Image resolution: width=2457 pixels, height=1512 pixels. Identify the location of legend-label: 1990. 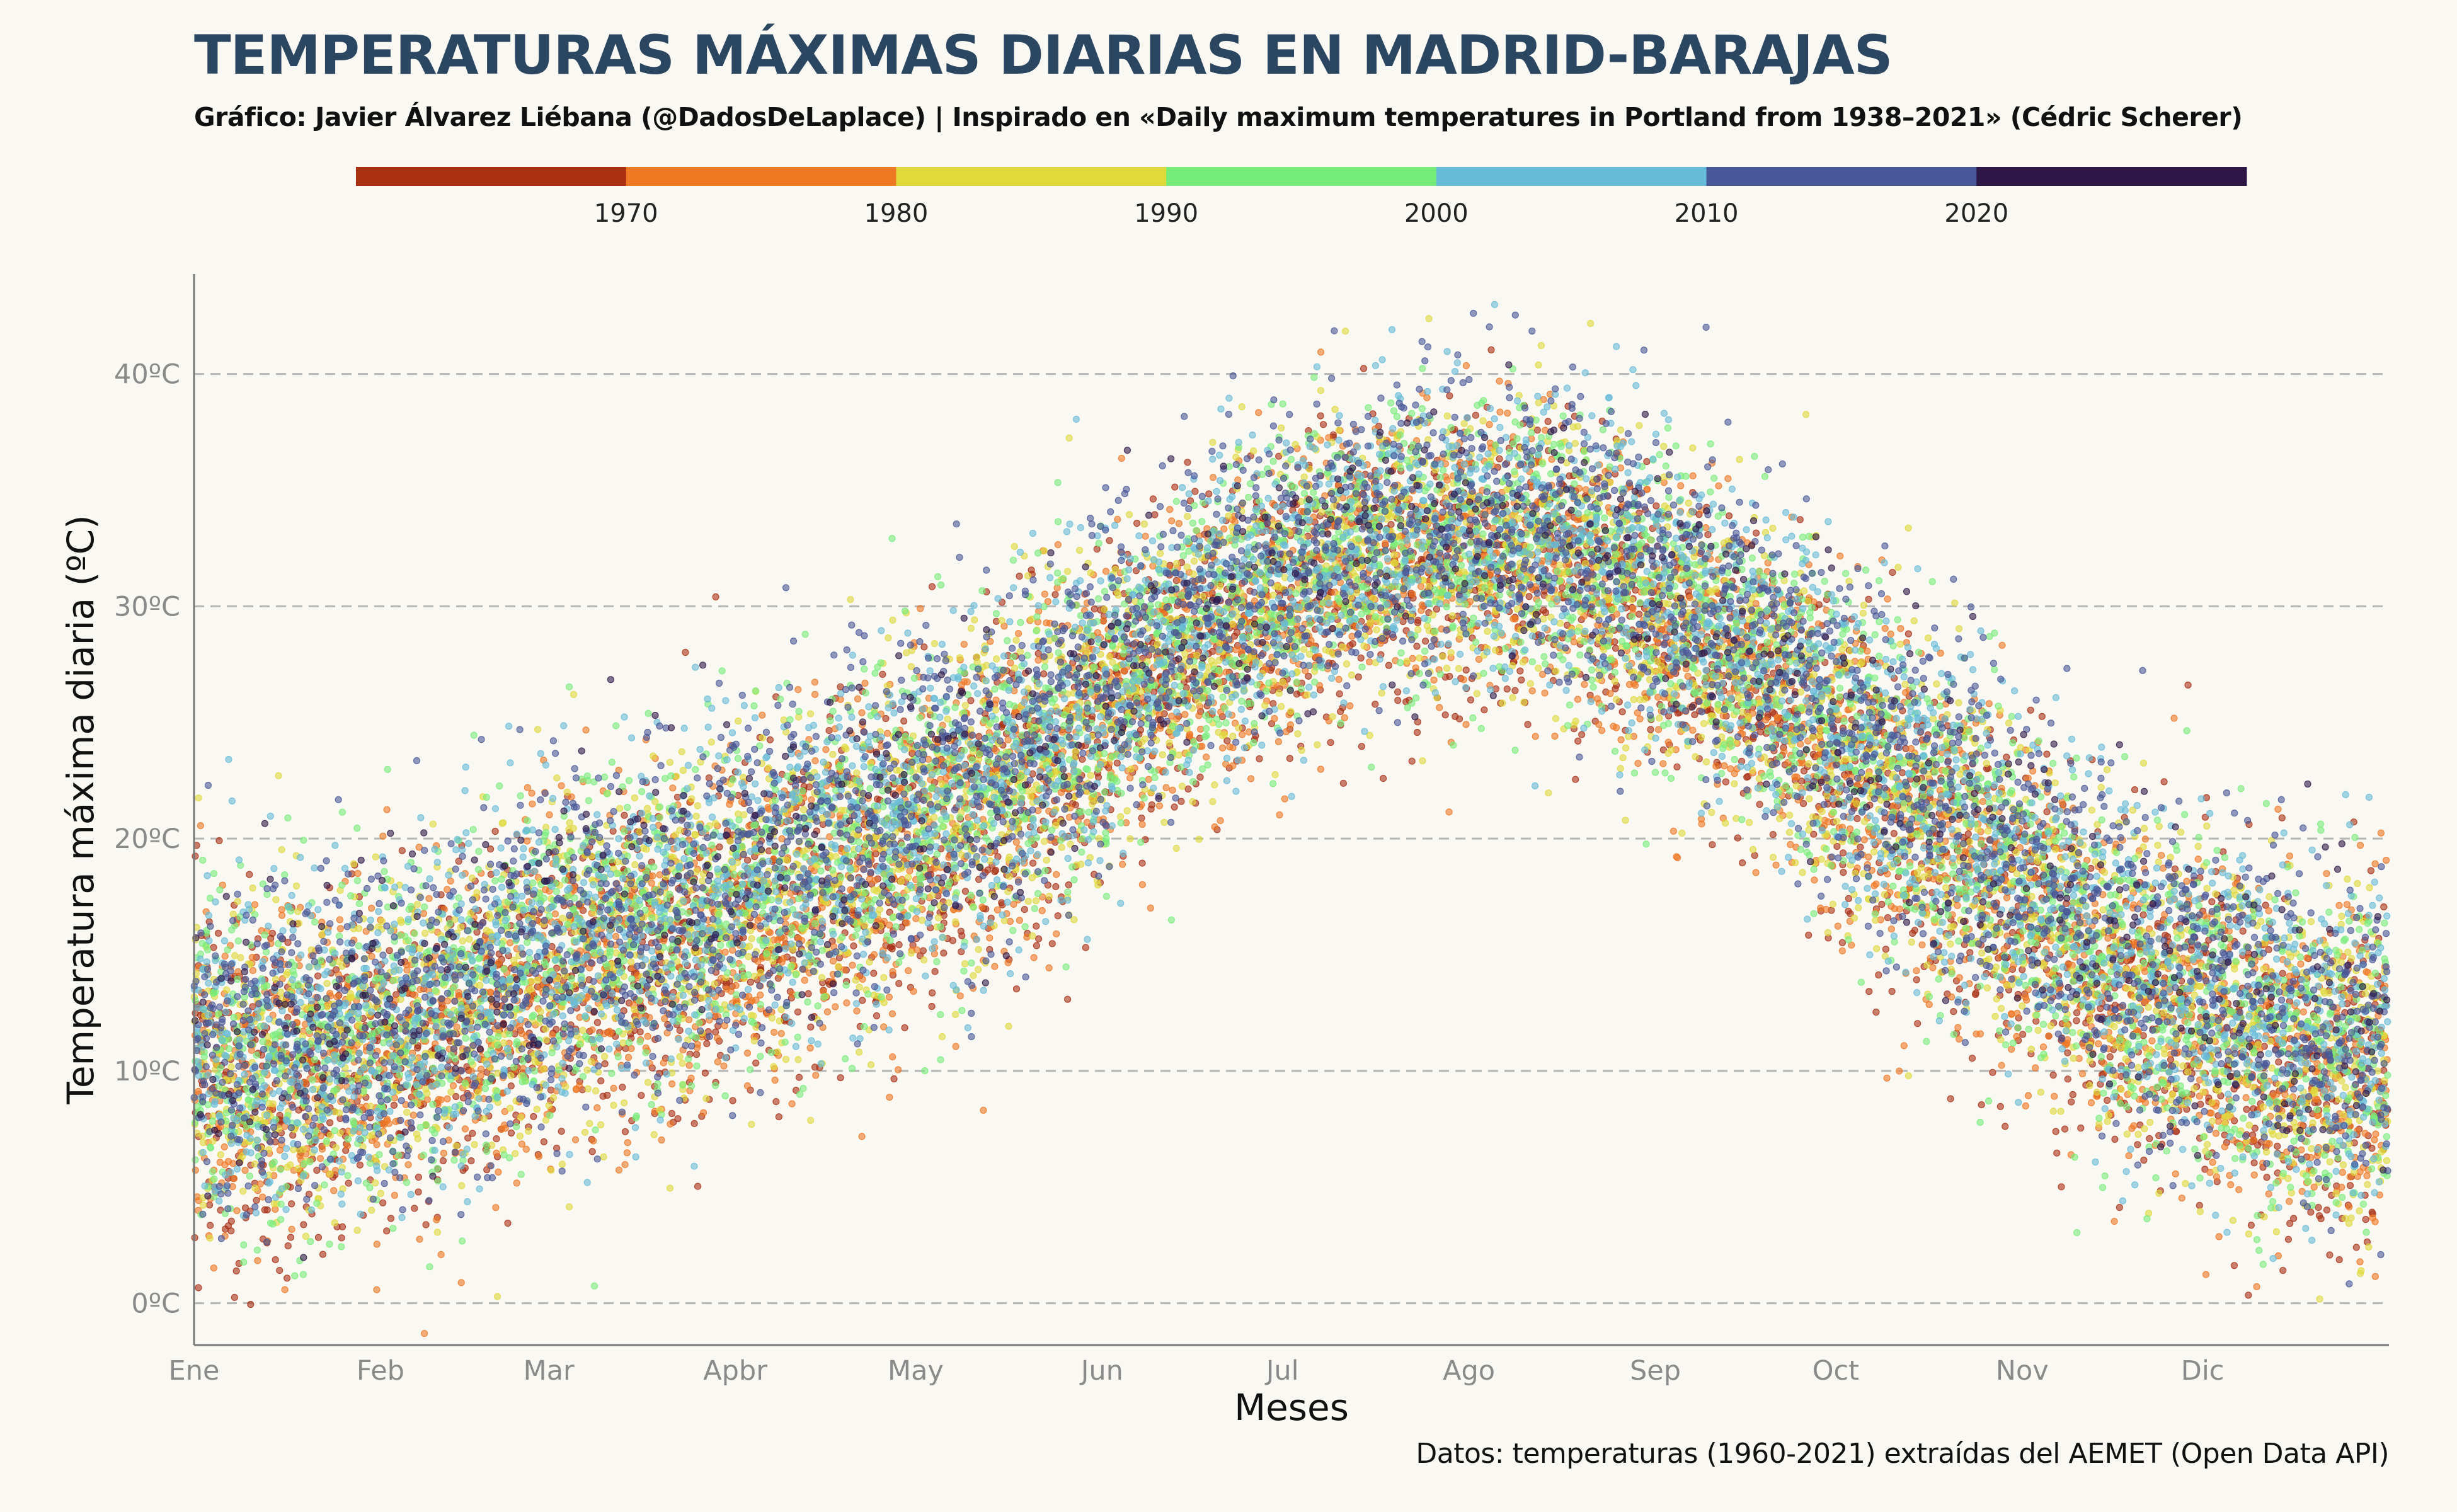
(1166, 213).